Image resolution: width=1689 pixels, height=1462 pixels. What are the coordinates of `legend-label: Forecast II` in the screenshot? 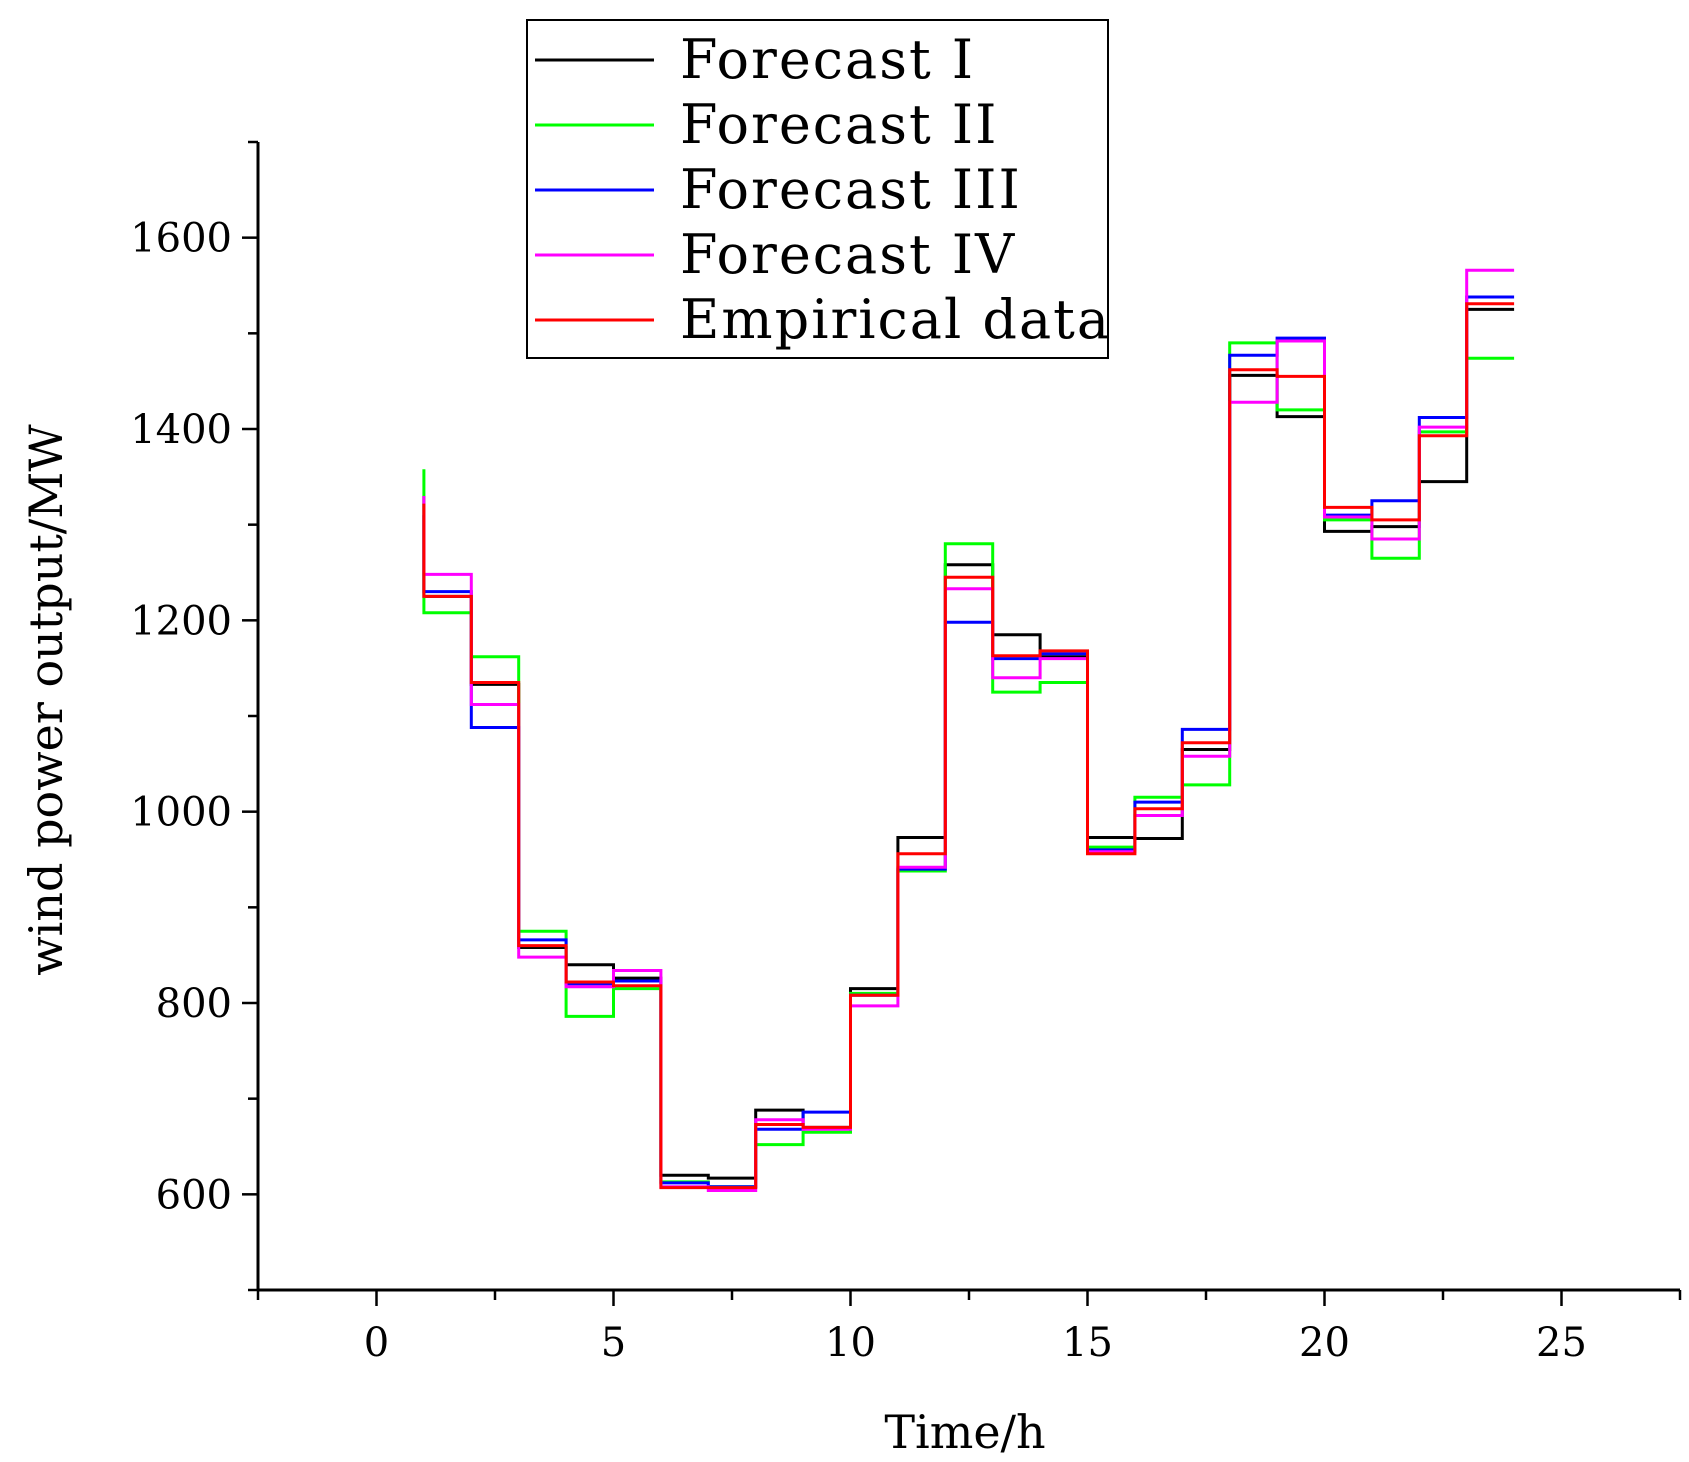 It's located at (839, 124).